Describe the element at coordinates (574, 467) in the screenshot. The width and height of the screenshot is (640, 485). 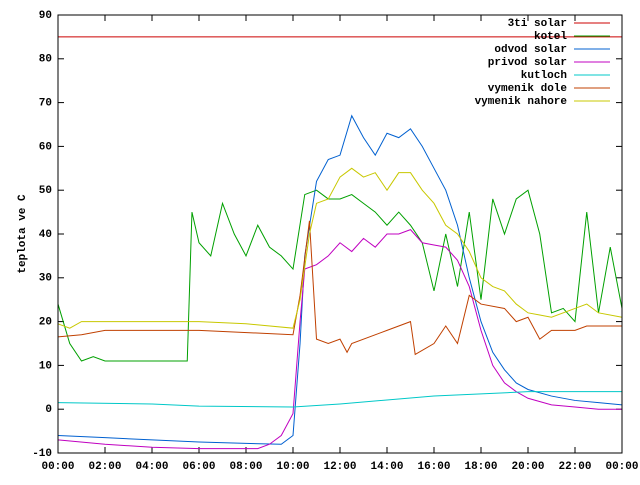
I see `x-tick-label: 22:00` at that location.